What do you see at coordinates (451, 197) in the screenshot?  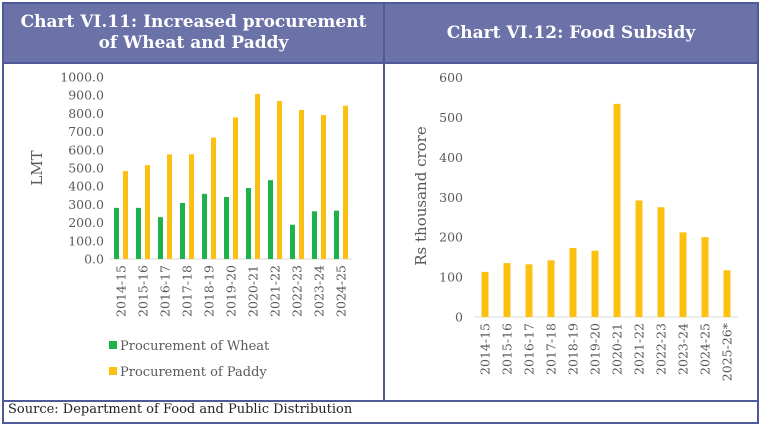 I see `food-subsidy-ytick-label: 300` at bounding box center [451, 197].